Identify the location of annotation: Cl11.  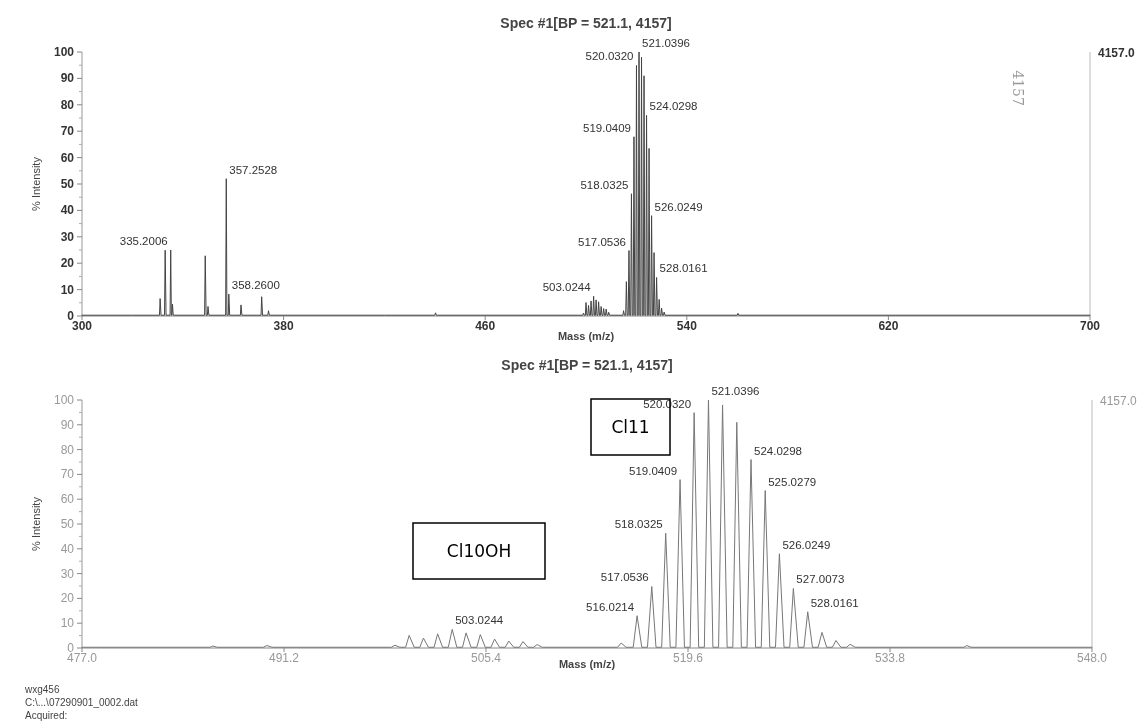
(630, 427).